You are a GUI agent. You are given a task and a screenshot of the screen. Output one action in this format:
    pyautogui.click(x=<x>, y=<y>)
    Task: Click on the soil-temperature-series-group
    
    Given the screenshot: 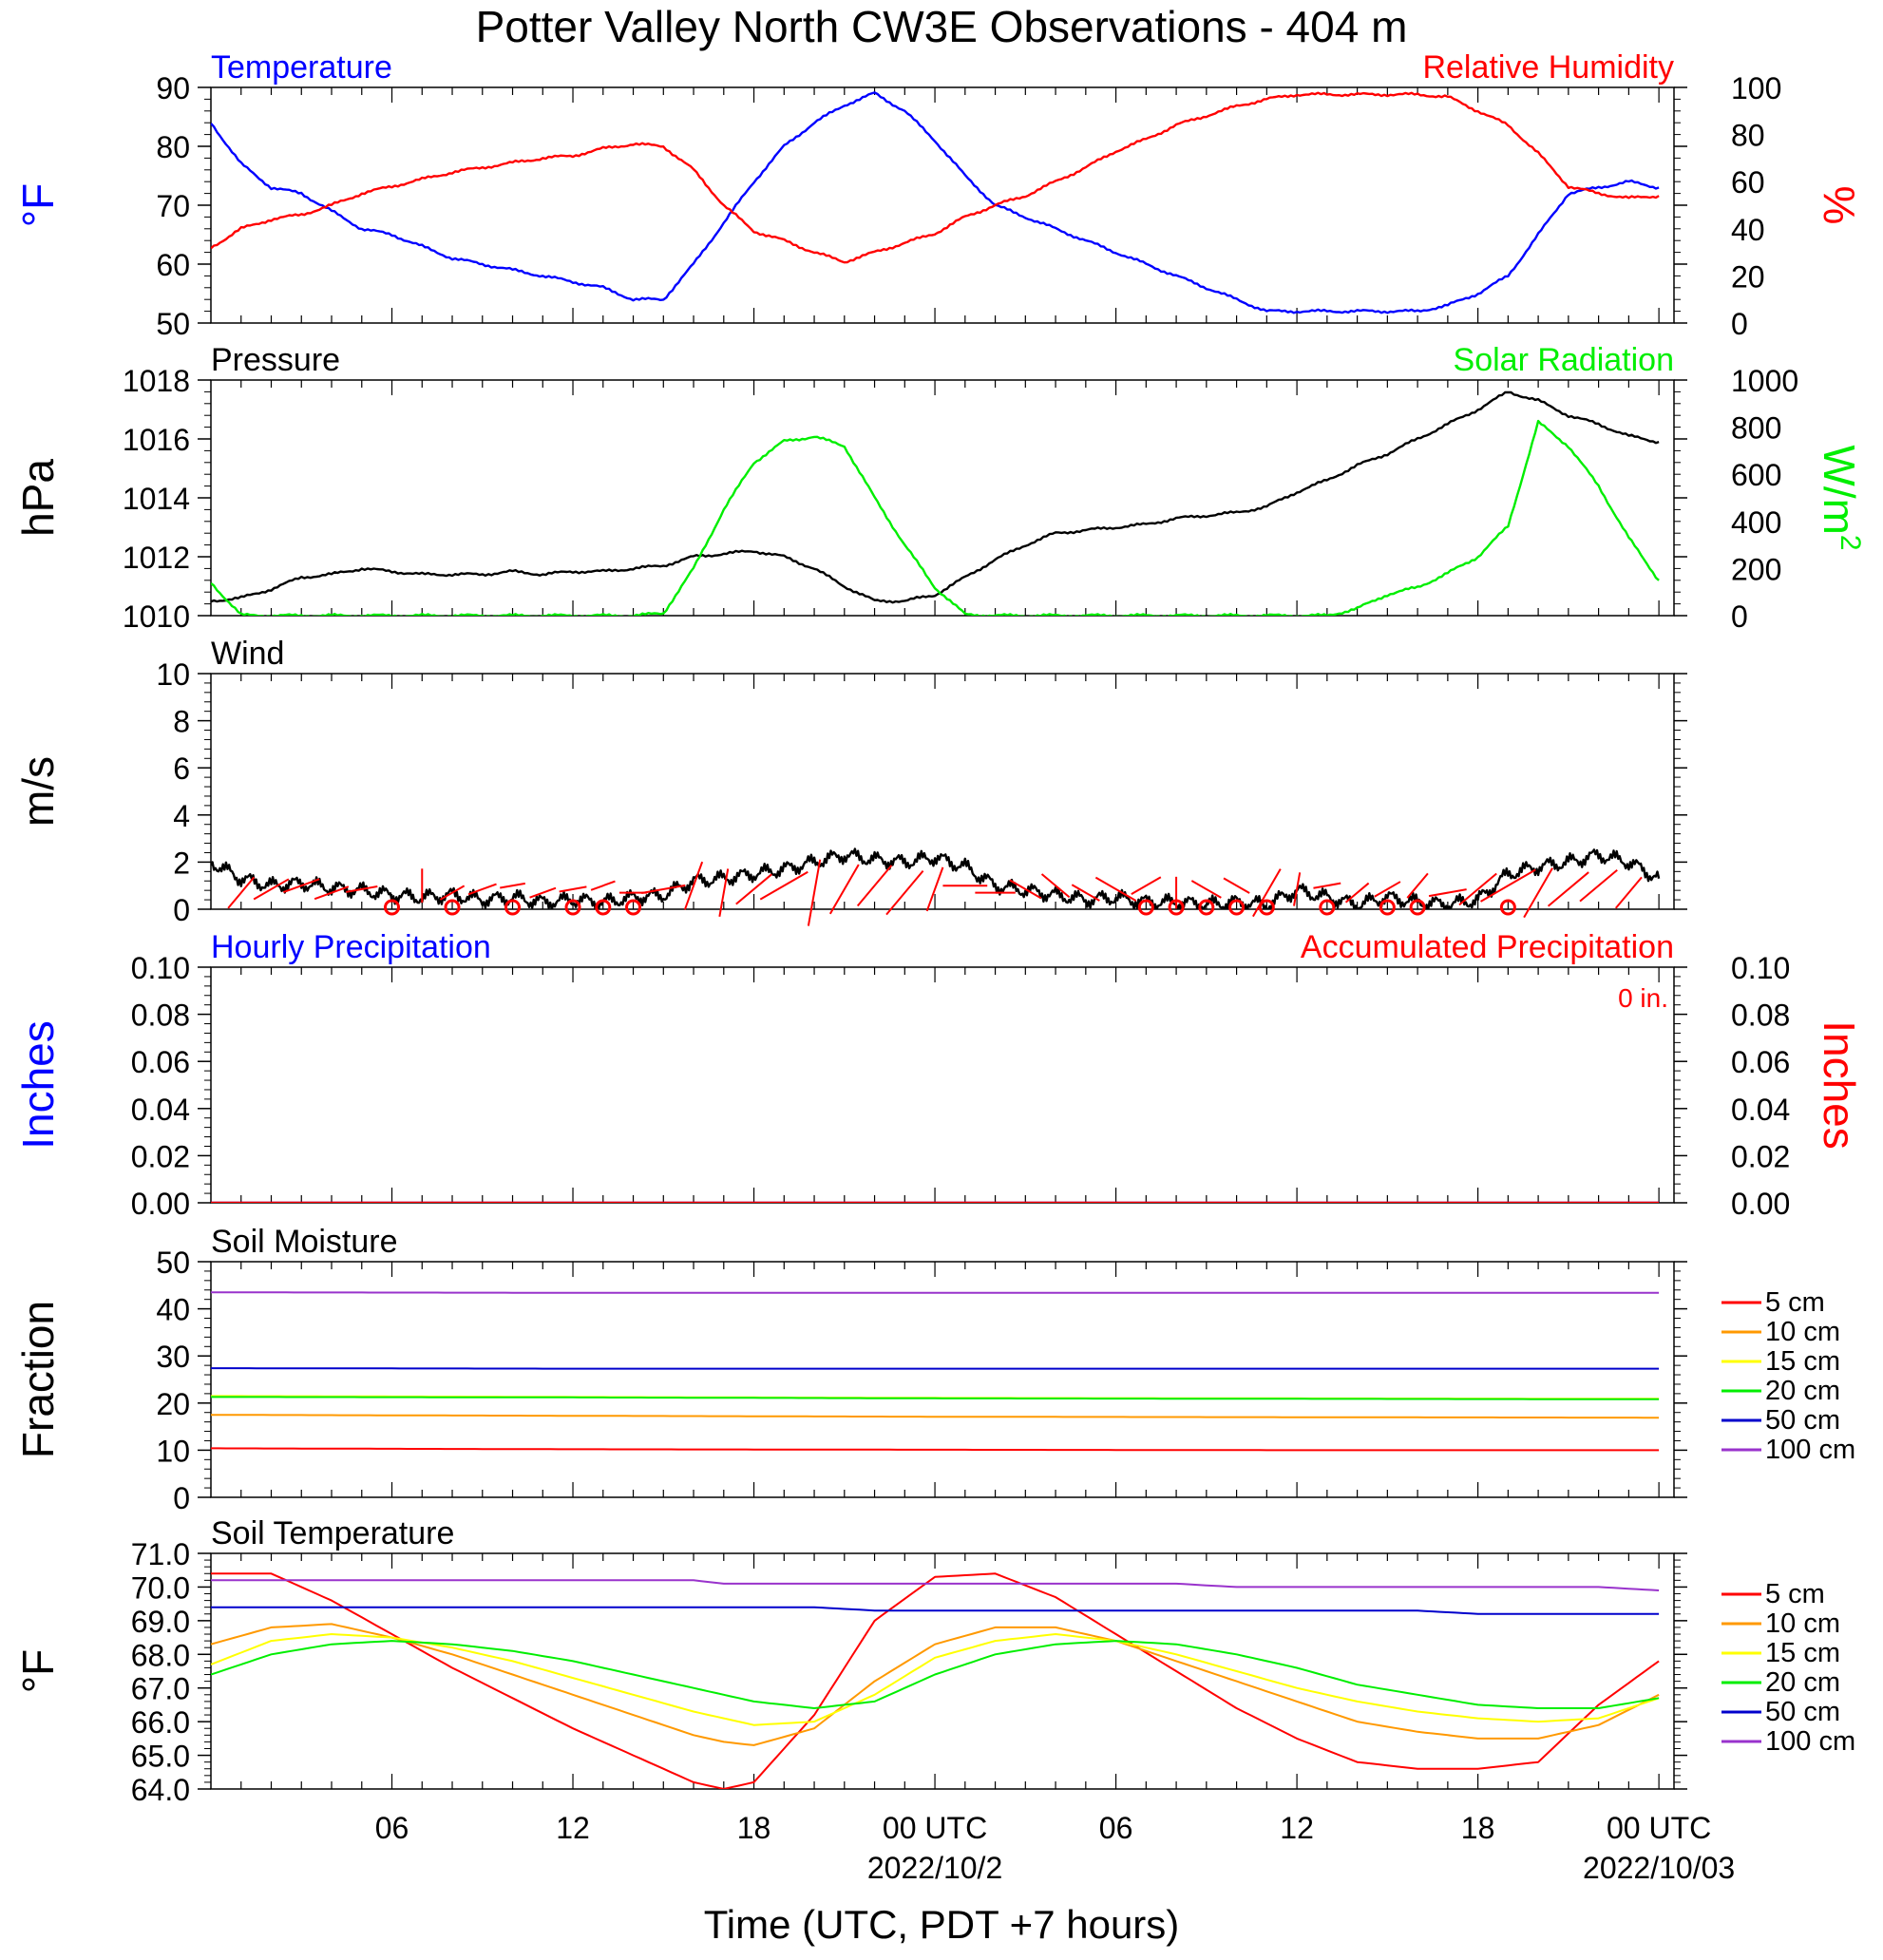 What is the action you would take?
    pyautogui.click(x=935, y=1680)
    